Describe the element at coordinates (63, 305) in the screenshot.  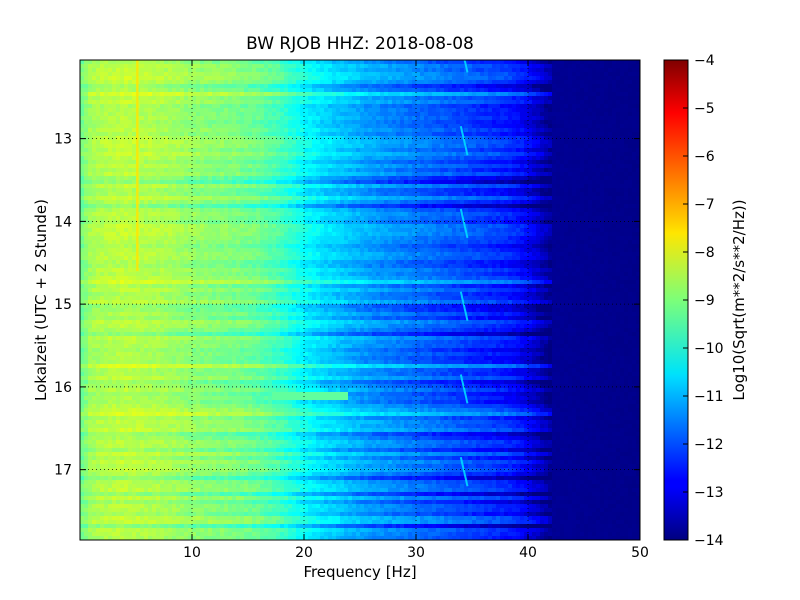
I see `y-tick-label: 15` at that location.